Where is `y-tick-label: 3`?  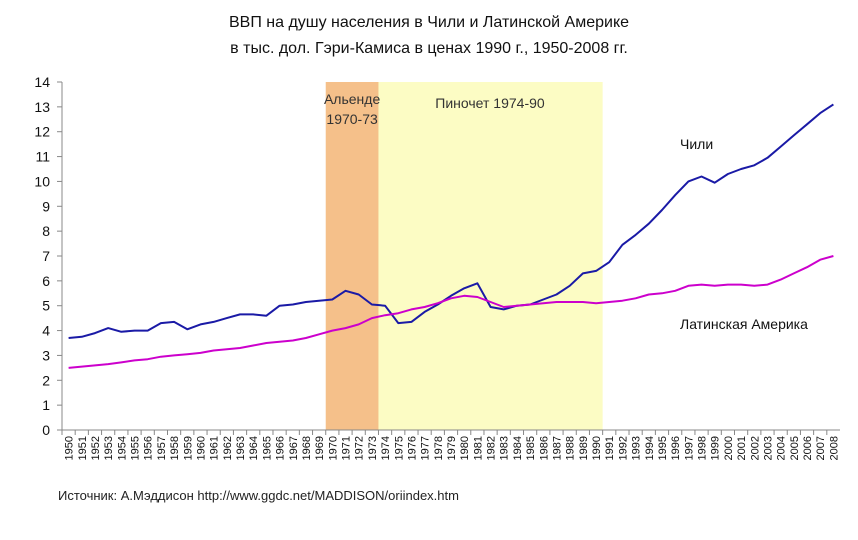
y-tick-label: 3 is located at coordinates (46, 355).